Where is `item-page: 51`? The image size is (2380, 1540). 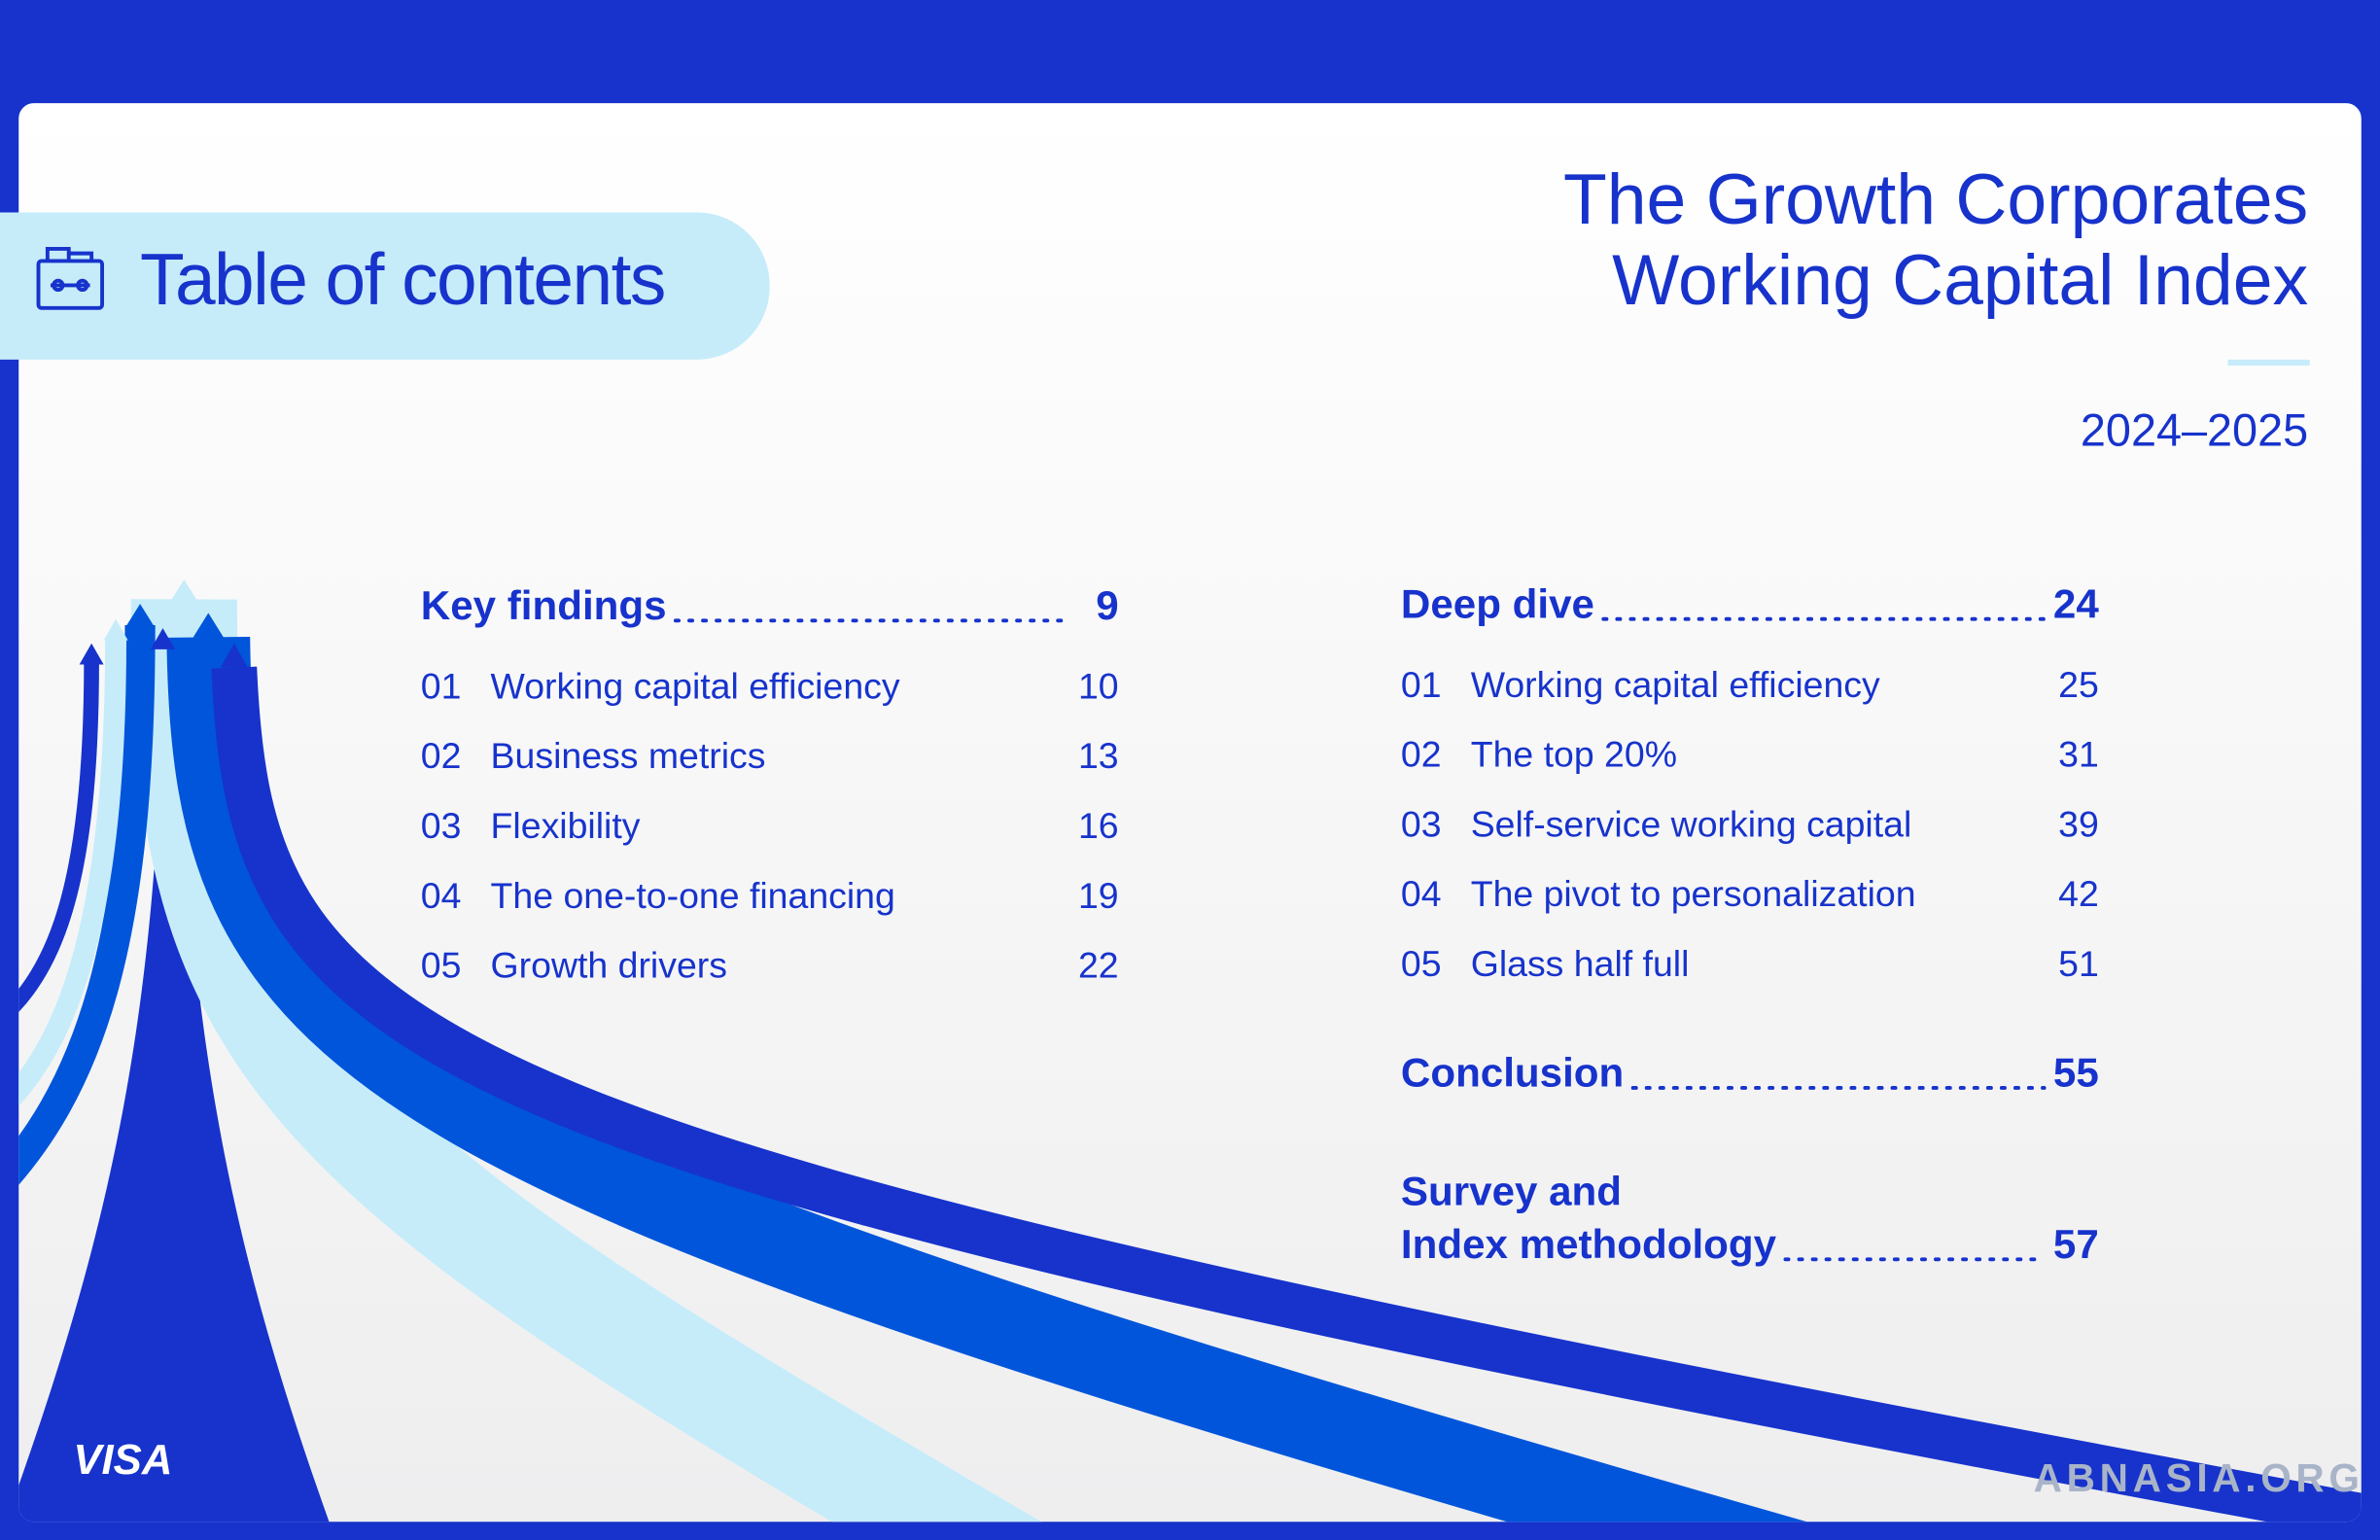 item-page: 51 is located at coordinates (2078, 963).